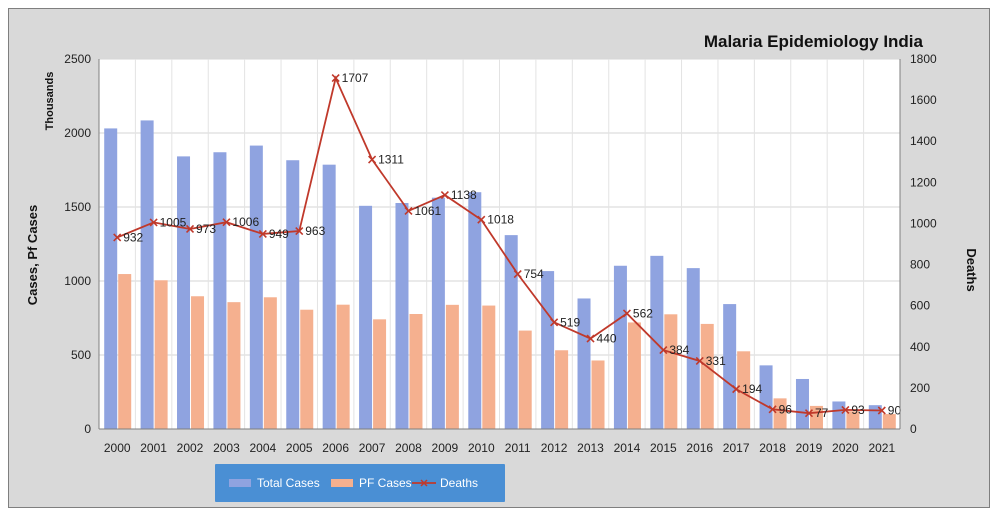  Describe the element at coordinates (923, 100) in the screenshot. I see `y2-tick-label: 1600` at that location.